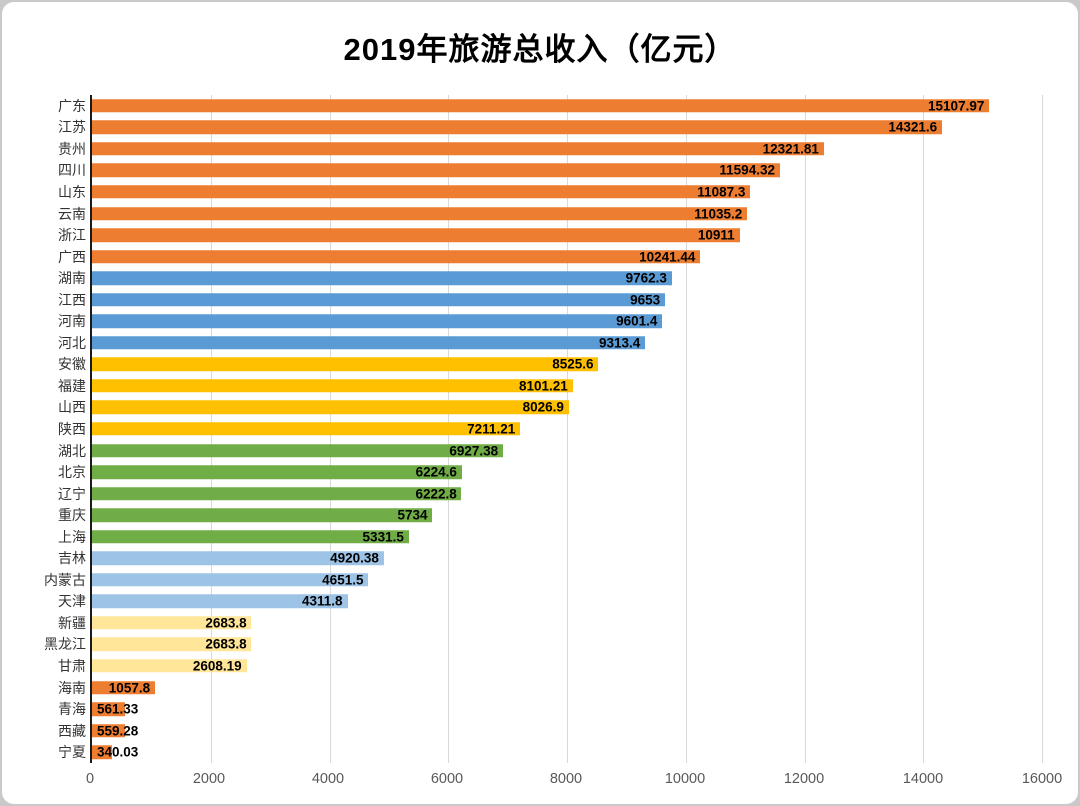  I want to click on category-label: 青海, so click(72, 709).